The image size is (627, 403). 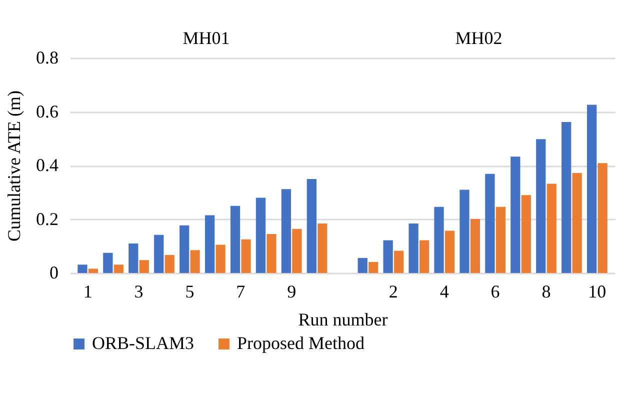 I want to click on x-tick-label: 2, so click(x=393, y=292).